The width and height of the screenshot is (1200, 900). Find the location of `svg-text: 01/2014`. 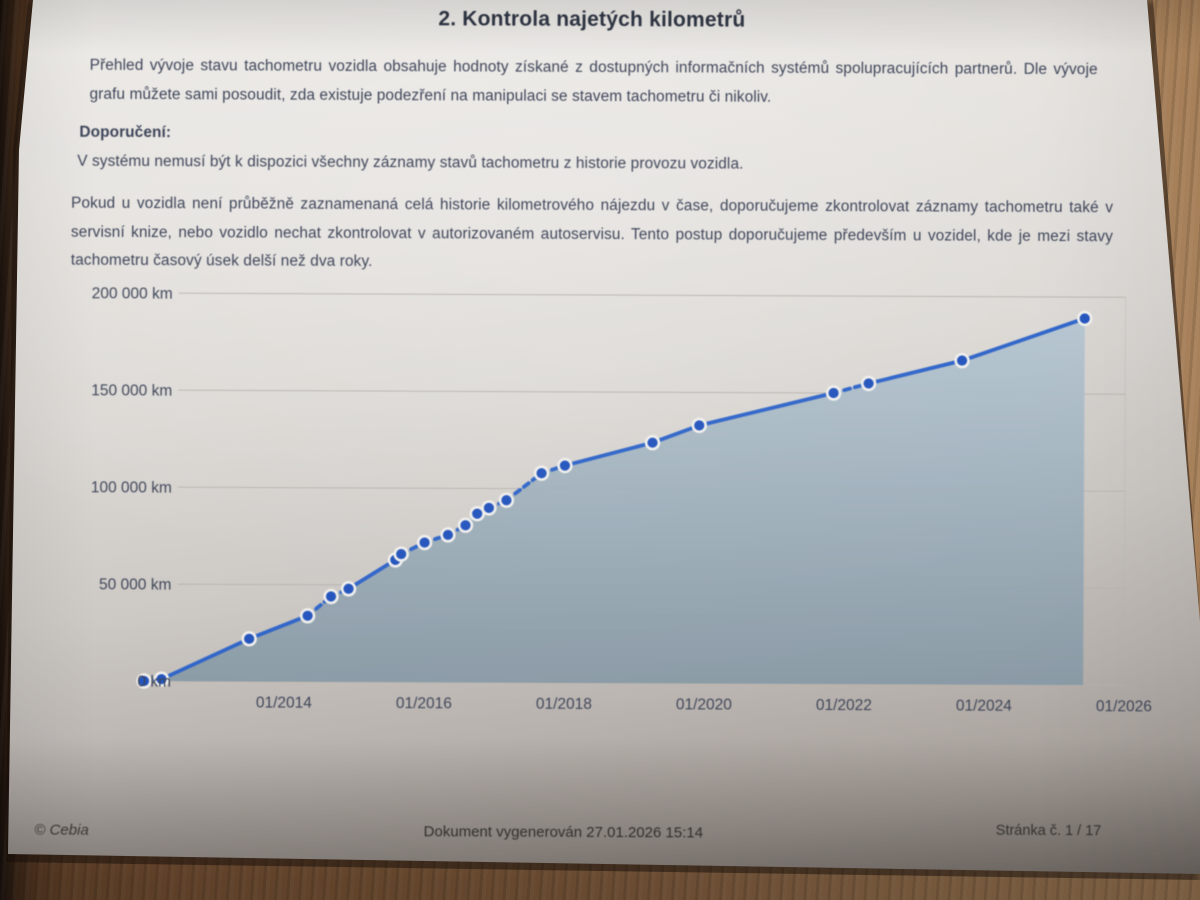

svg-text: 01/2014 is located at coordinates (284, 703).